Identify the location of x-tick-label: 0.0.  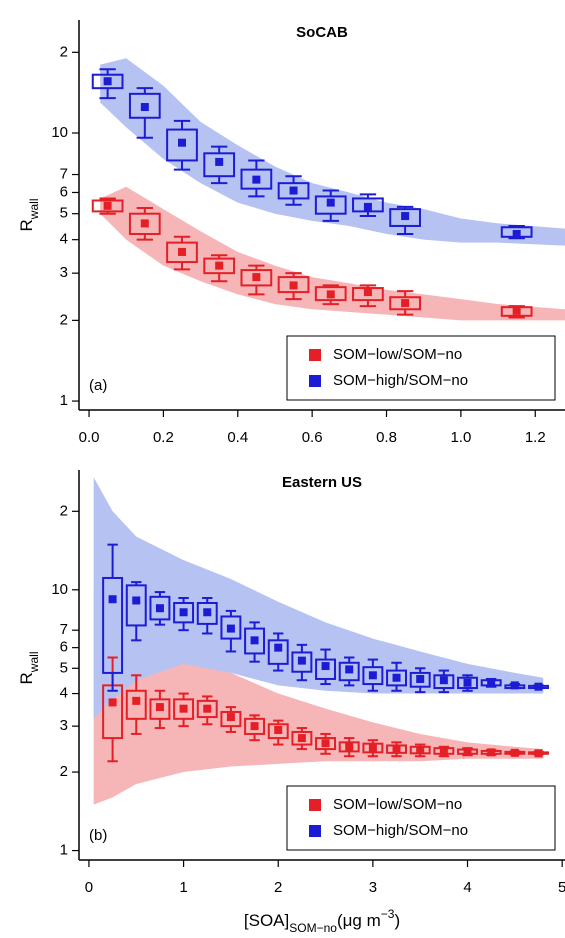
(89, 437).